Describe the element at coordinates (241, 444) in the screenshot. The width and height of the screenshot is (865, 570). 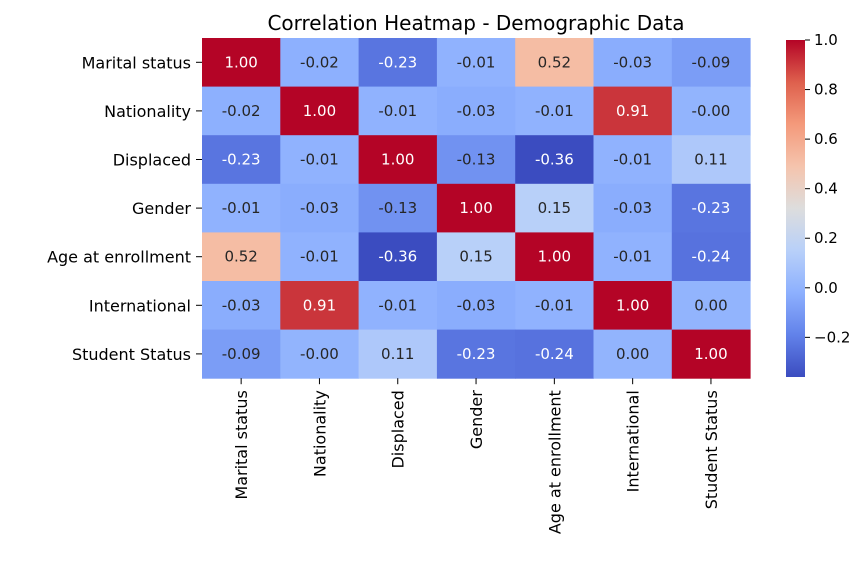
I see `x-tick-label: Marital status` at that location.